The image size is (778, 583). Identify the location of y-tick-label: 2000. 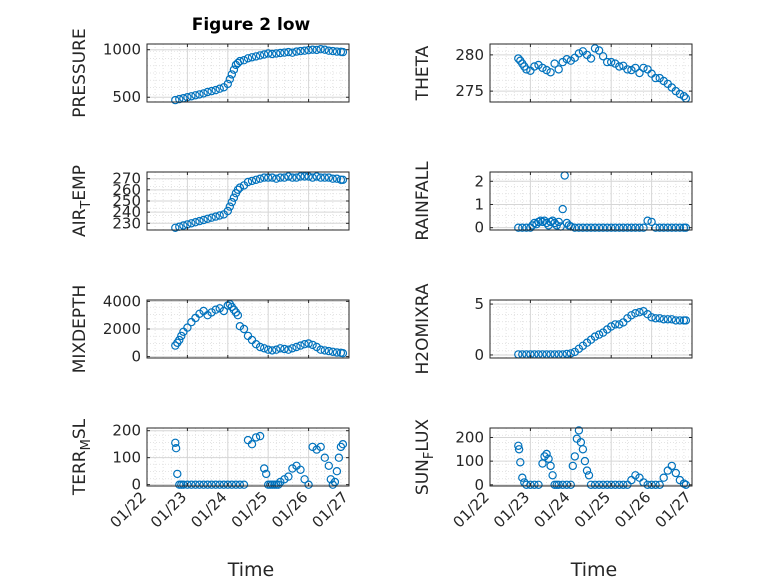
(122, 329).